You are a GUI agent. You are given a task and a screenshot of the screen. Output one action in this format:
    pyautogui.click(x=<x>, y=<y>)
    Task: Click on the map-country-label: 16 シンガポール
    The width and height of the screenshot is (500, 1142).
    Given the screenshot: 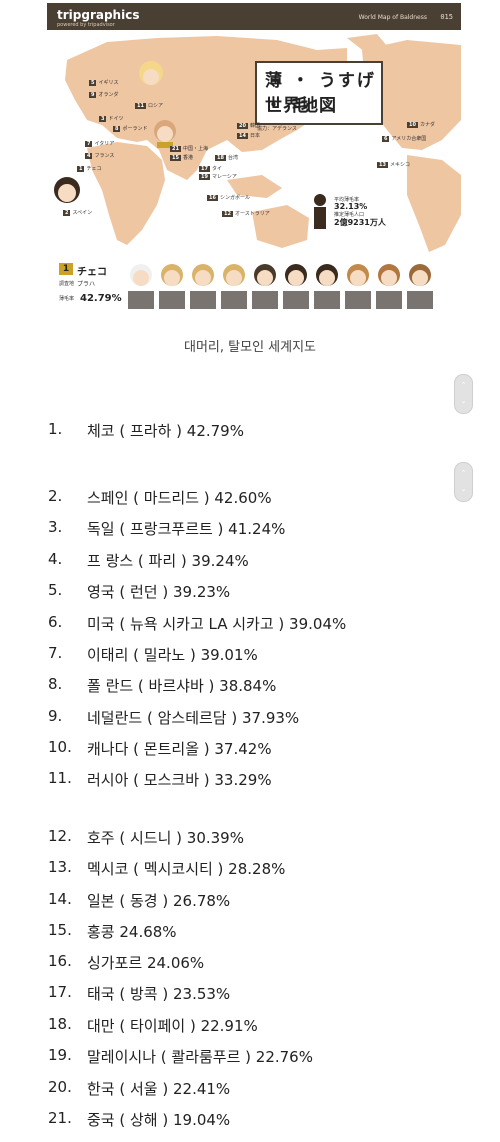 What is the action you would take?
    pyautogui.click(x=228, y=197)
    